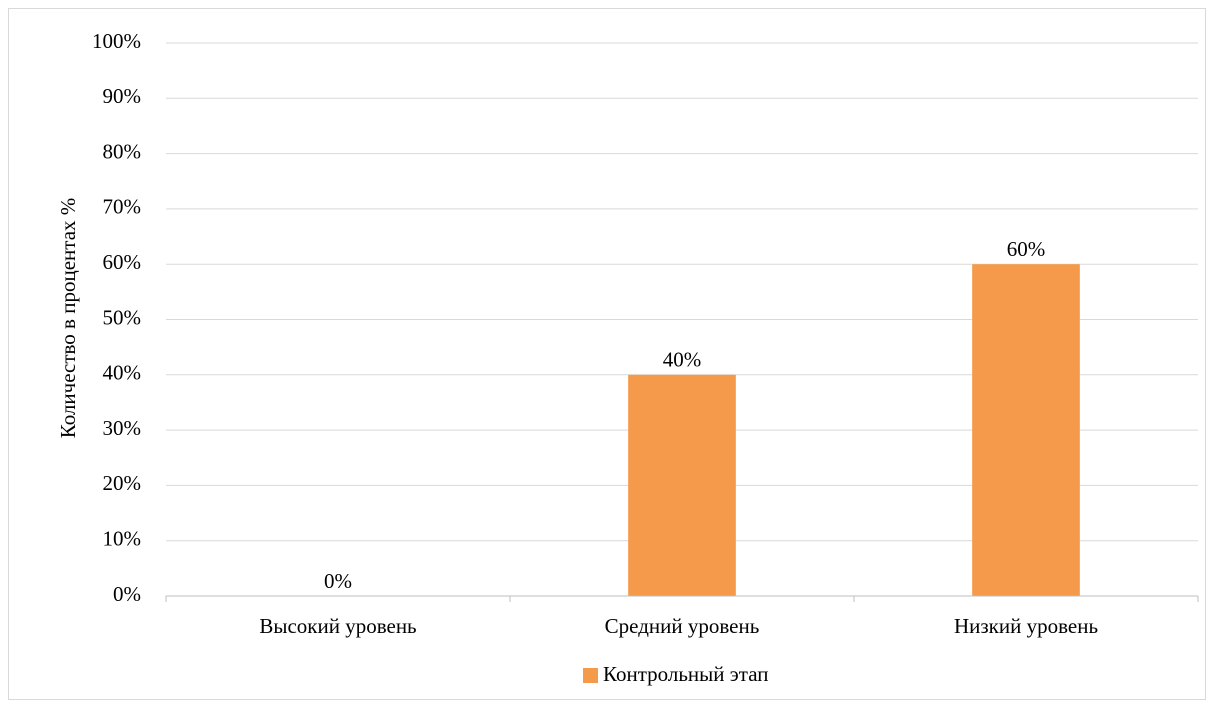 The width and height of the screenshot is (1214, 708). I want to click on x-category-label: Высокий уровень, so click(337, 626).